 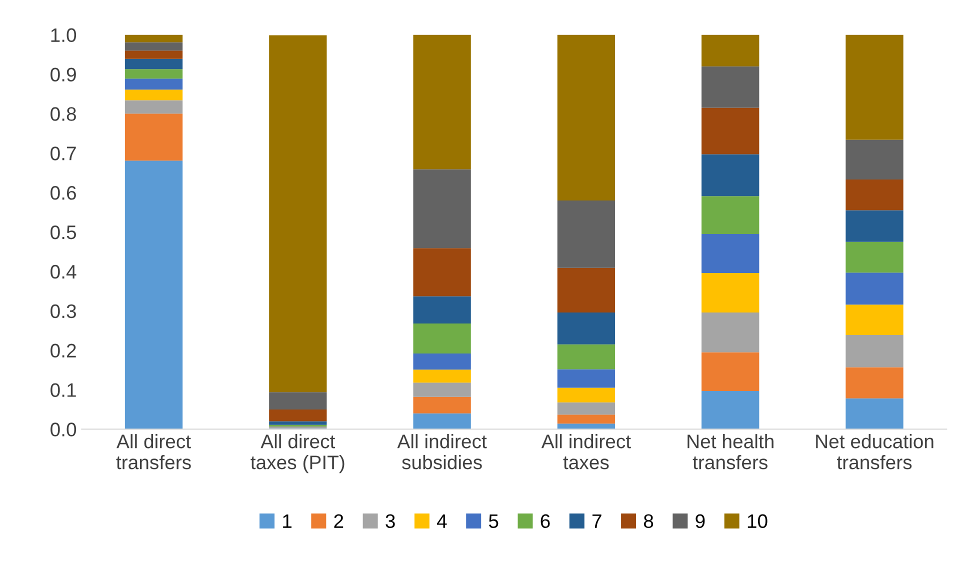 I want to click on y-tick-label: 0.8, so click(x=63, y=114).